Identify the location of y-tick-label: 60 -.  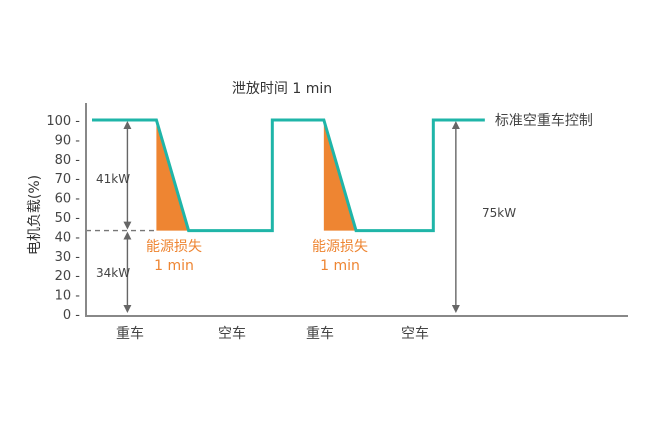
(68, 199).